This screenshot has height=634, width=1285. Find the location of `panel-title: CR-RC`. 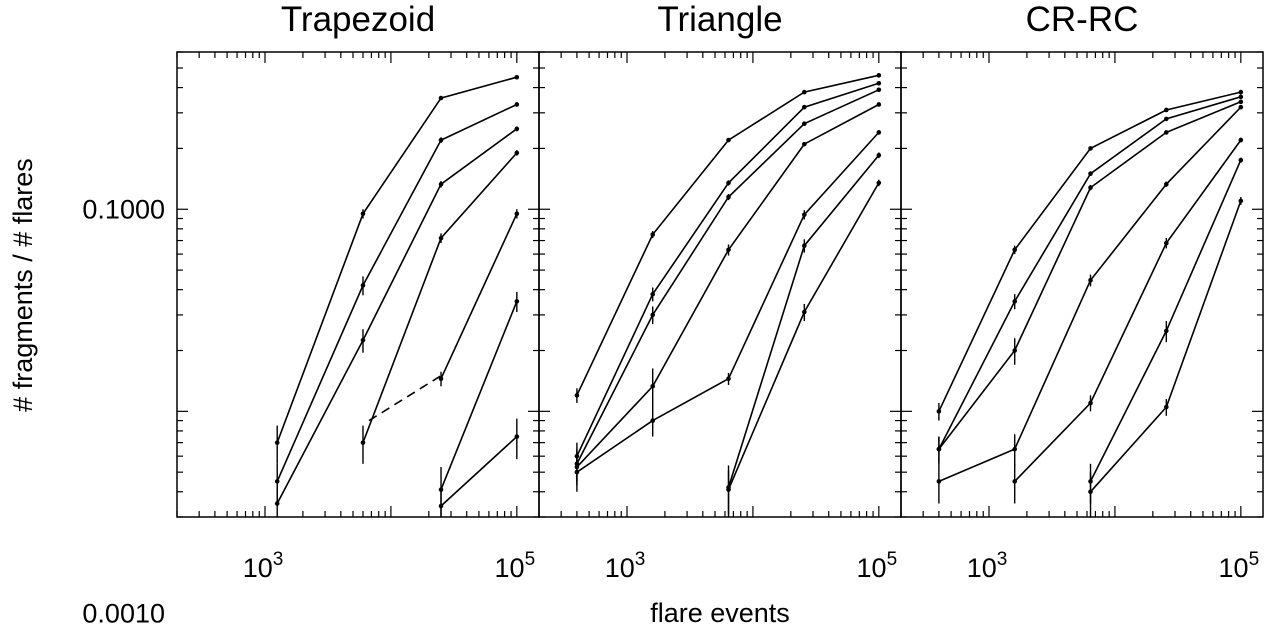

panel-title: CR-RC is located at coordinates (1082, 19).